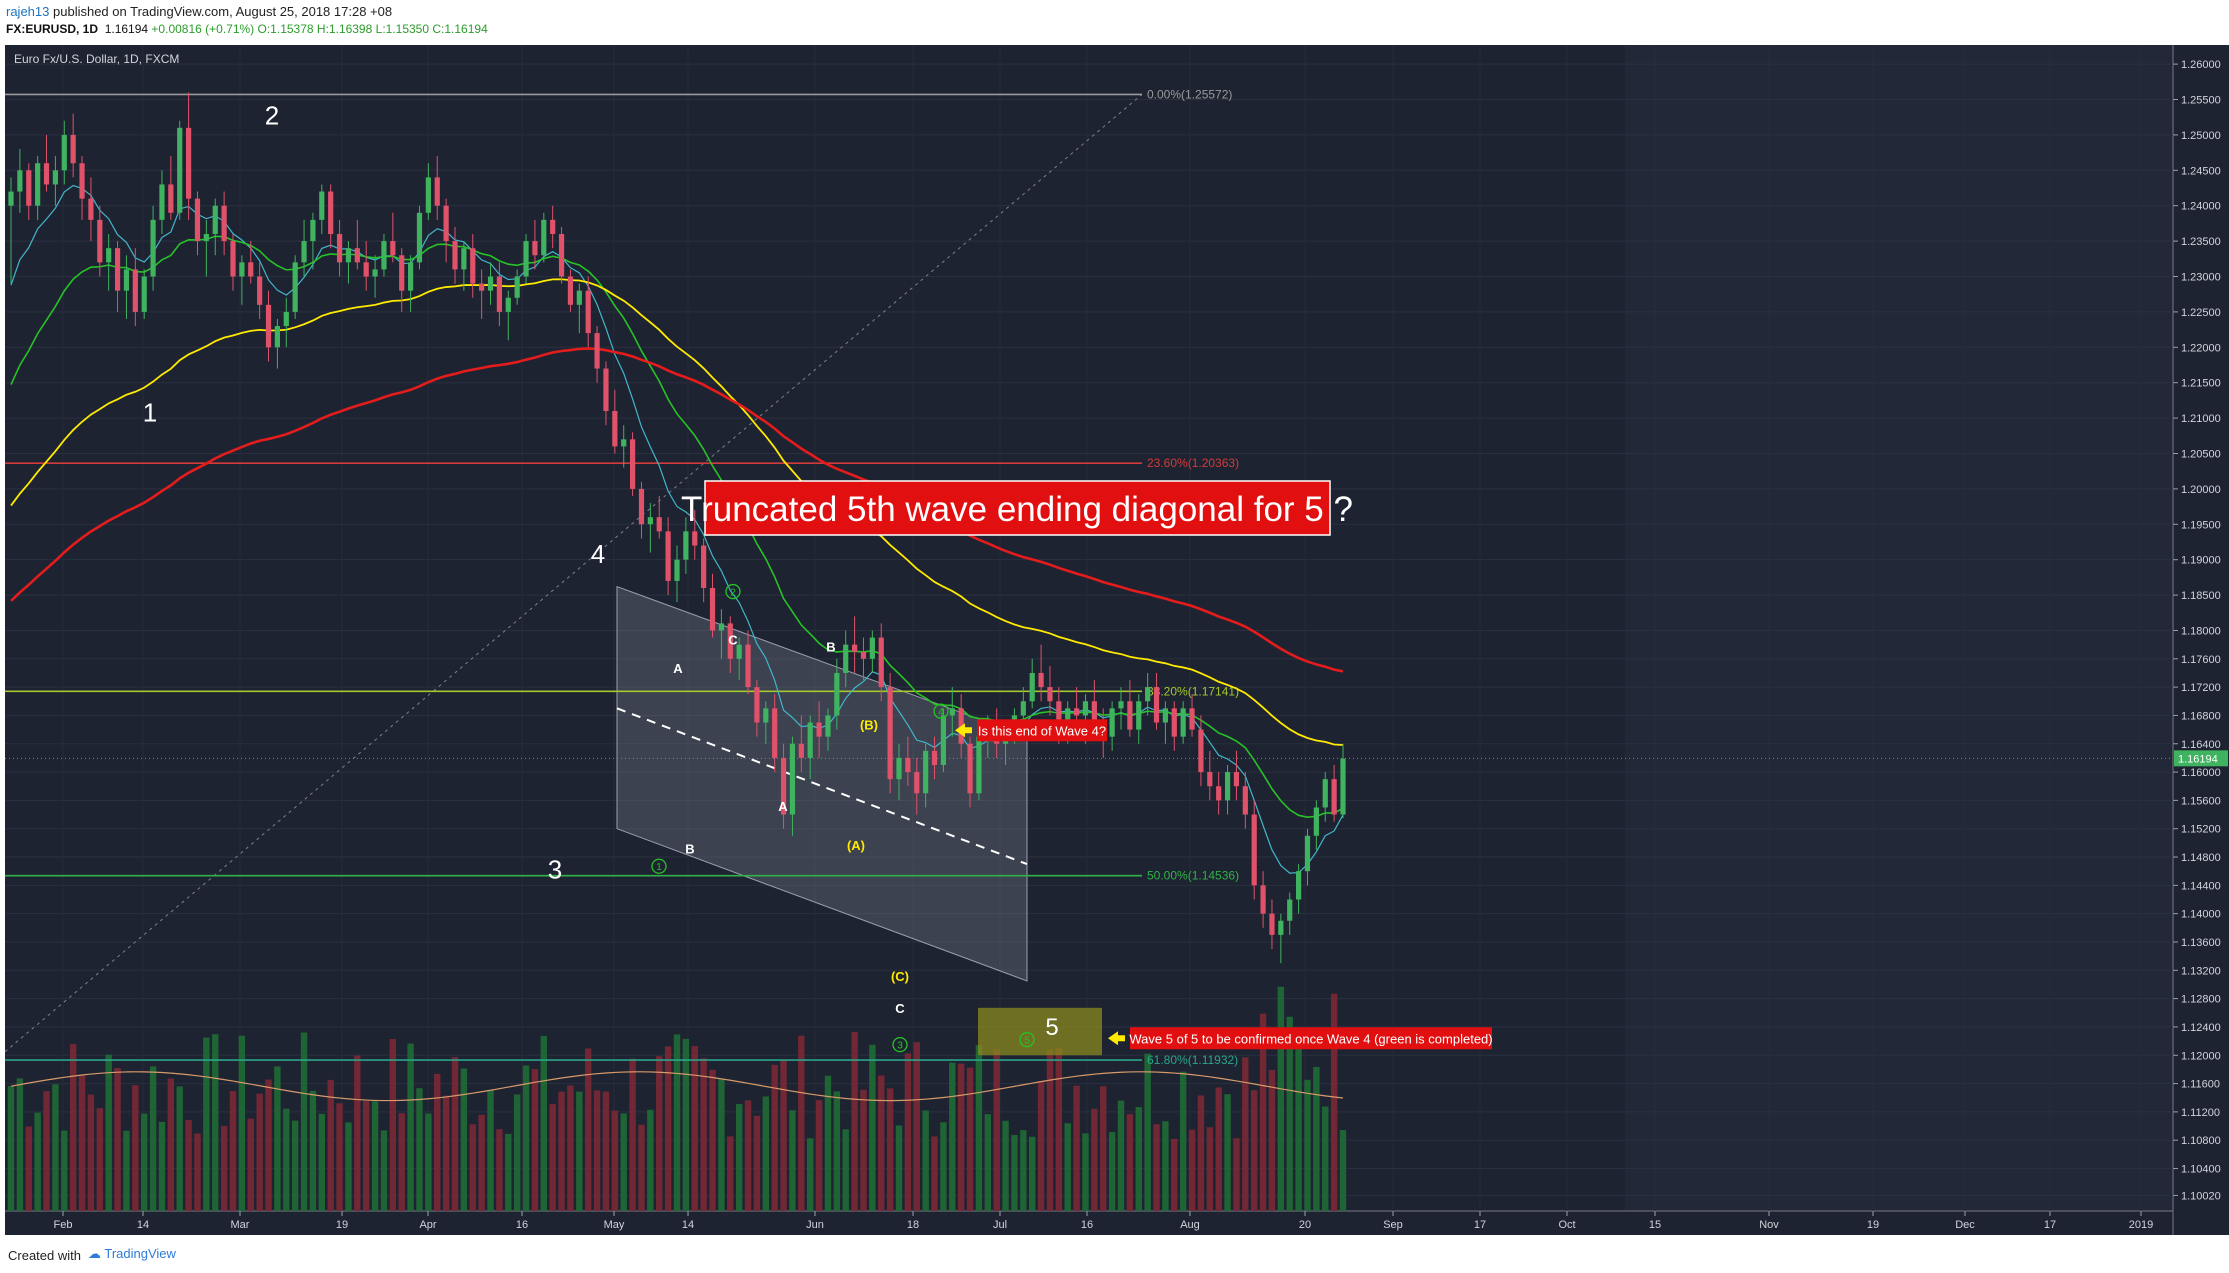 Image resolution: width=2229 pixels, height=1273 pixels. What do you see at coordinates (1087, 1225) in the screenshot?
I see `time-tick-label: 16` at bounding box center [1087, 1225].